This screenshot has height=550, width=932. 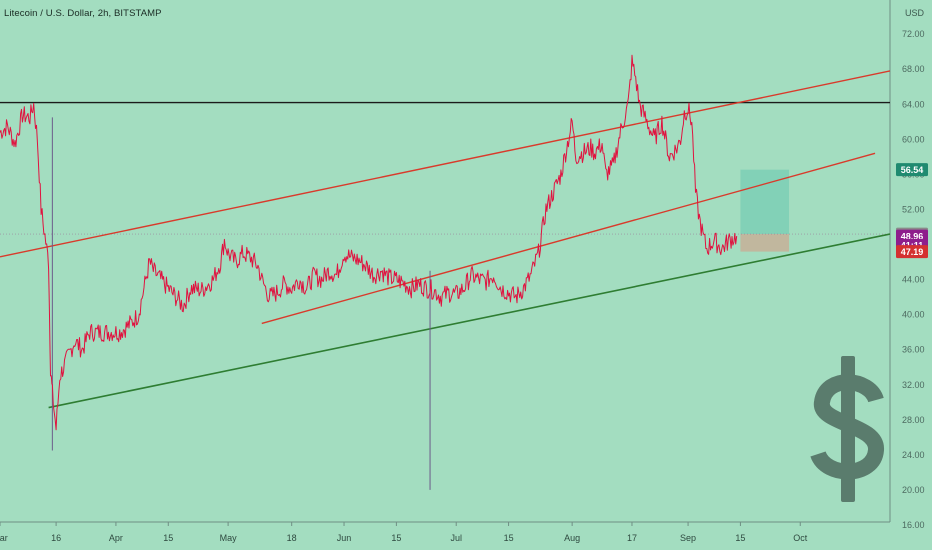 I want to click on x-tick-label: Sep, so click(x=688, y=538).